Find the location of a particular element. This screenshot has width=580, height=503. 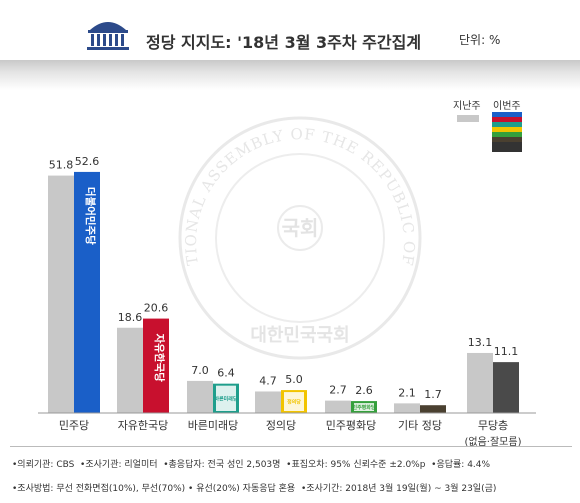

value-label-curr-5: 1.7 is located at coordinates (433, 394).